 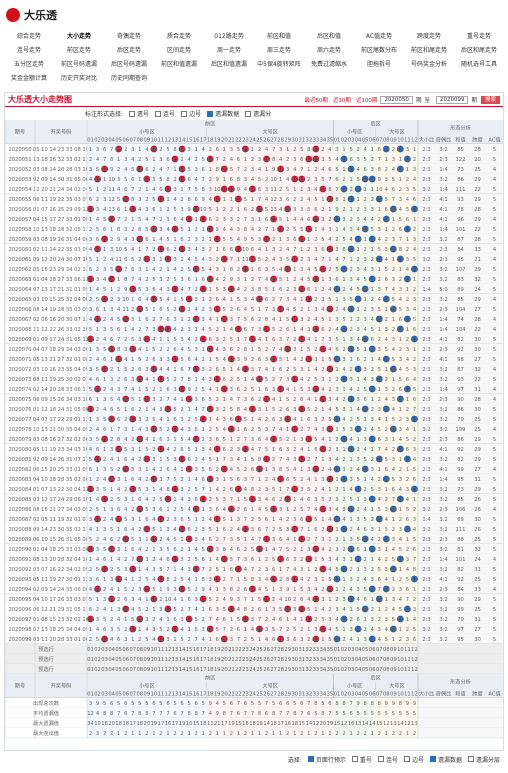 What do you see at coordinates (378, 50) in the screenshot?
I see `nav-link: 前区尾数分布` at bounding box center [378, 50].